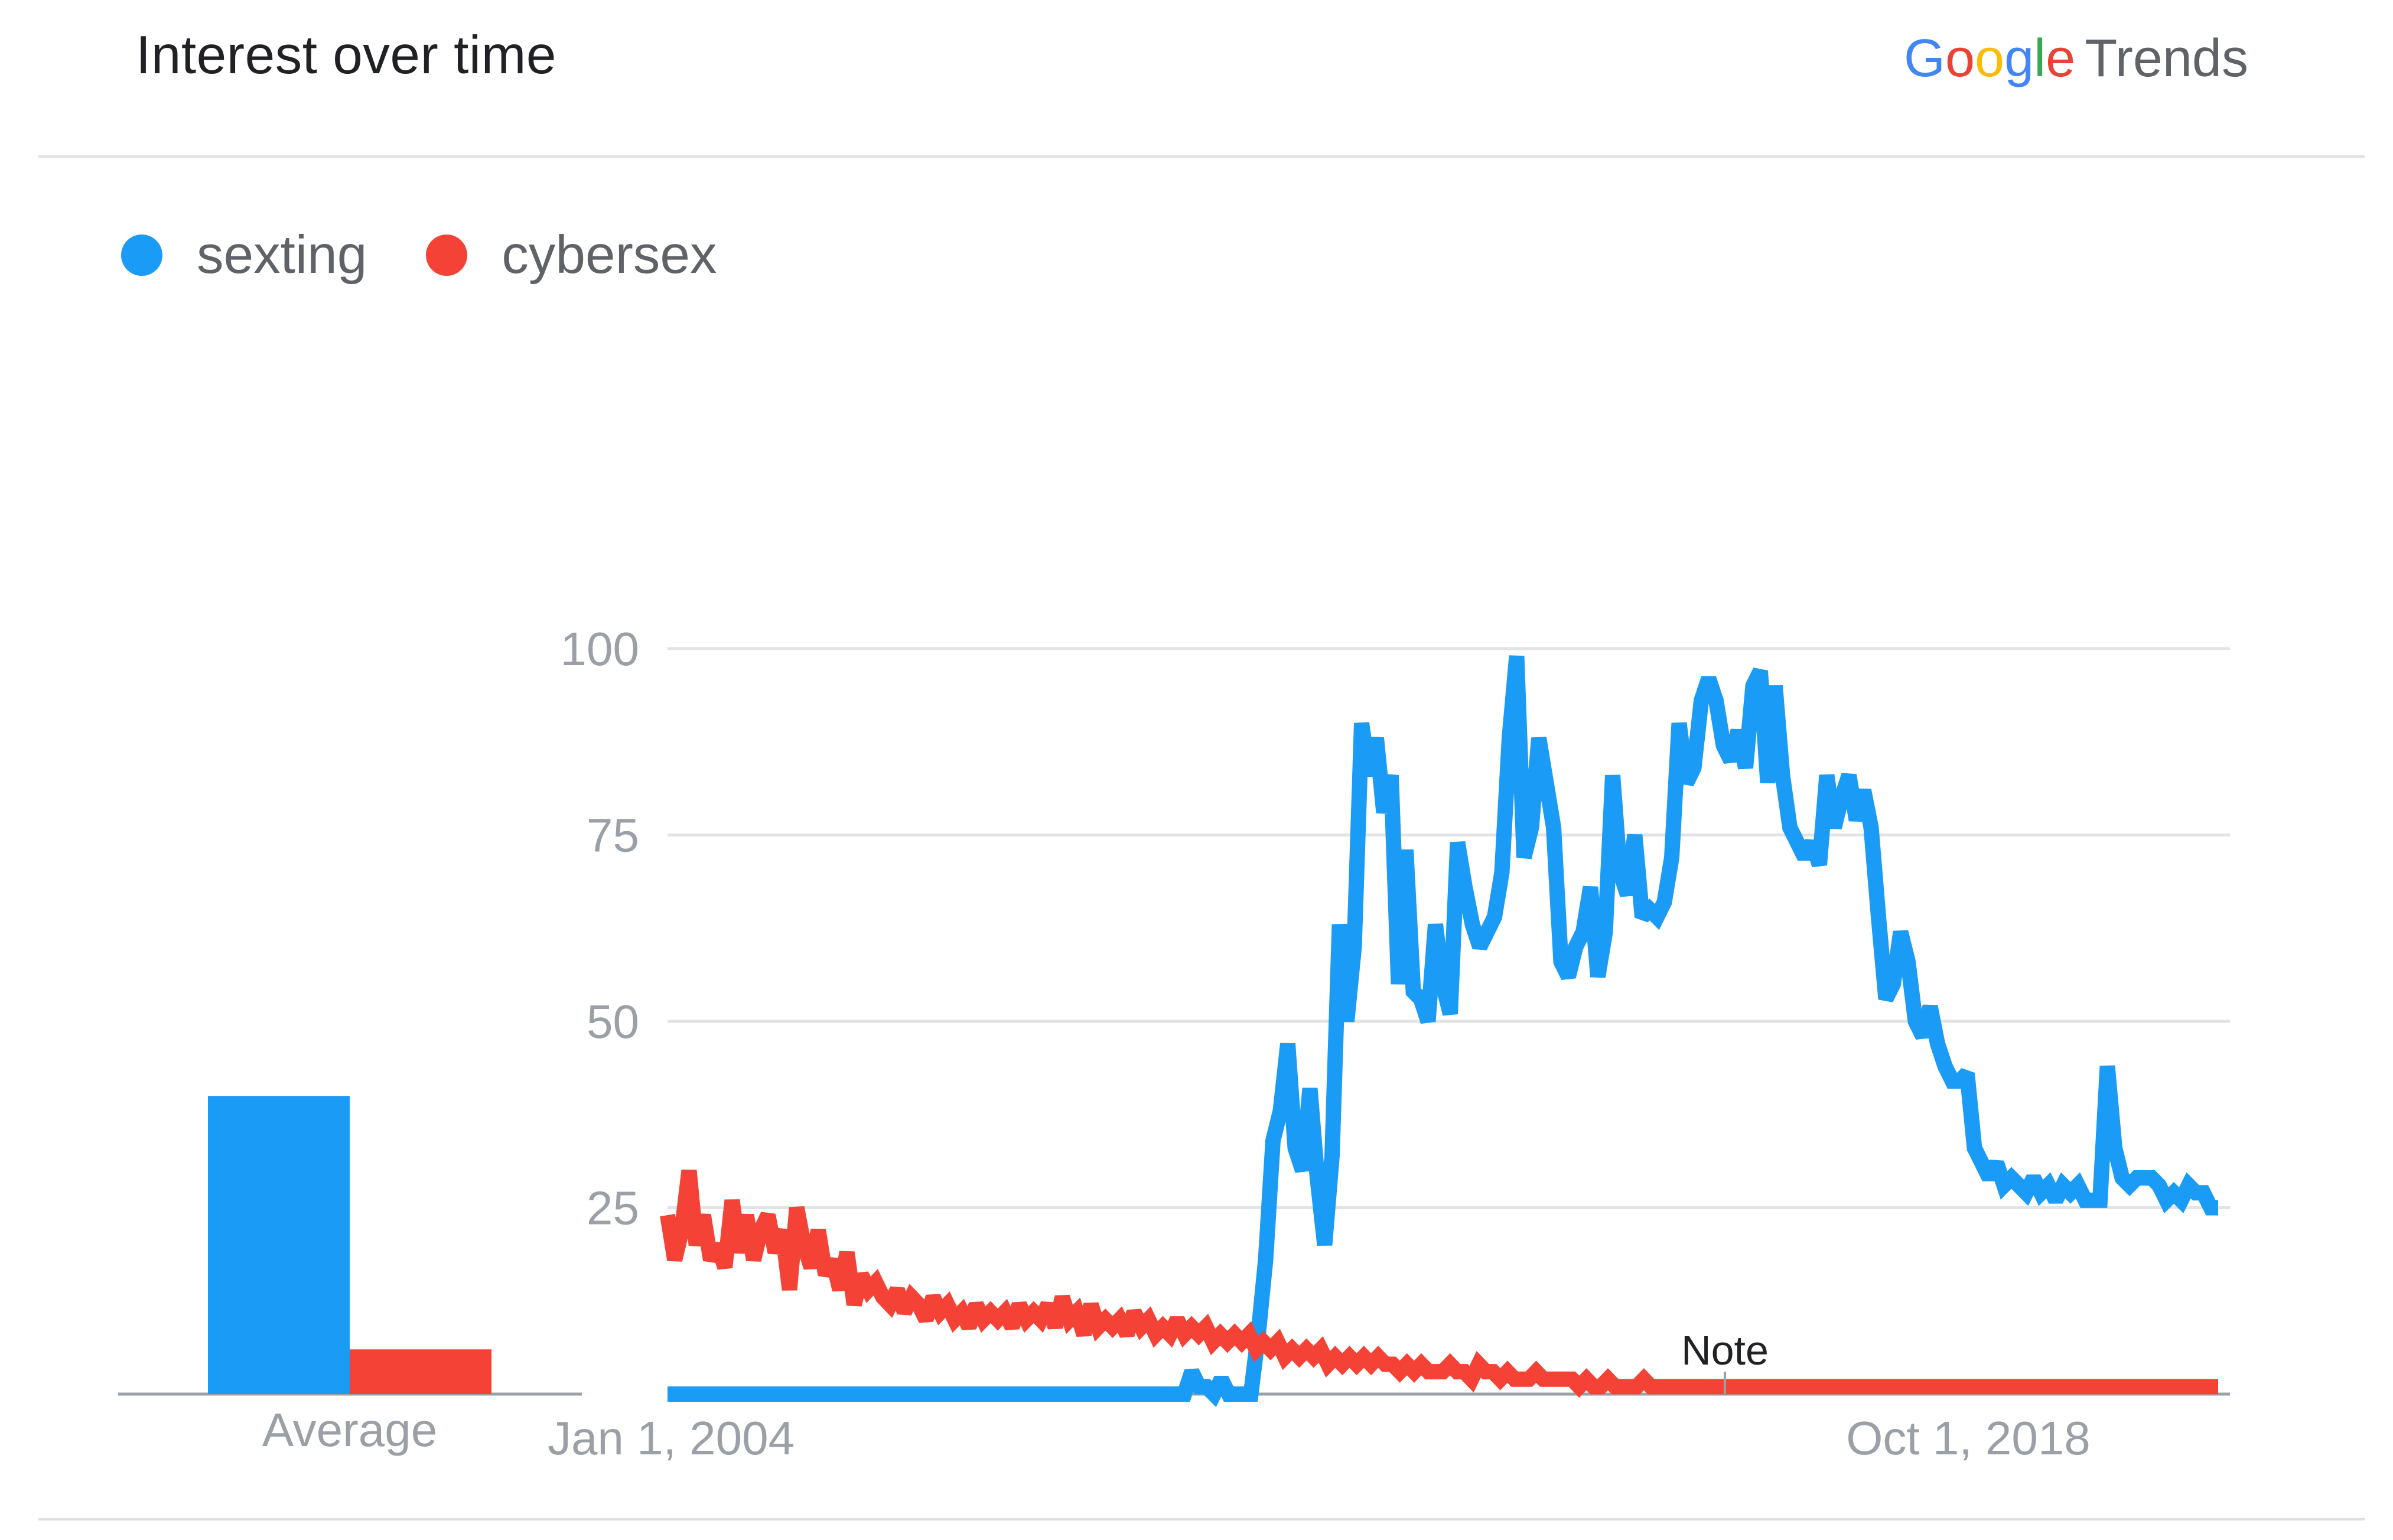 The image size is (2393, 1540). Describe the element at coordinates (1924, 58) in the screenshot. I see `google-letter: G` at that location.